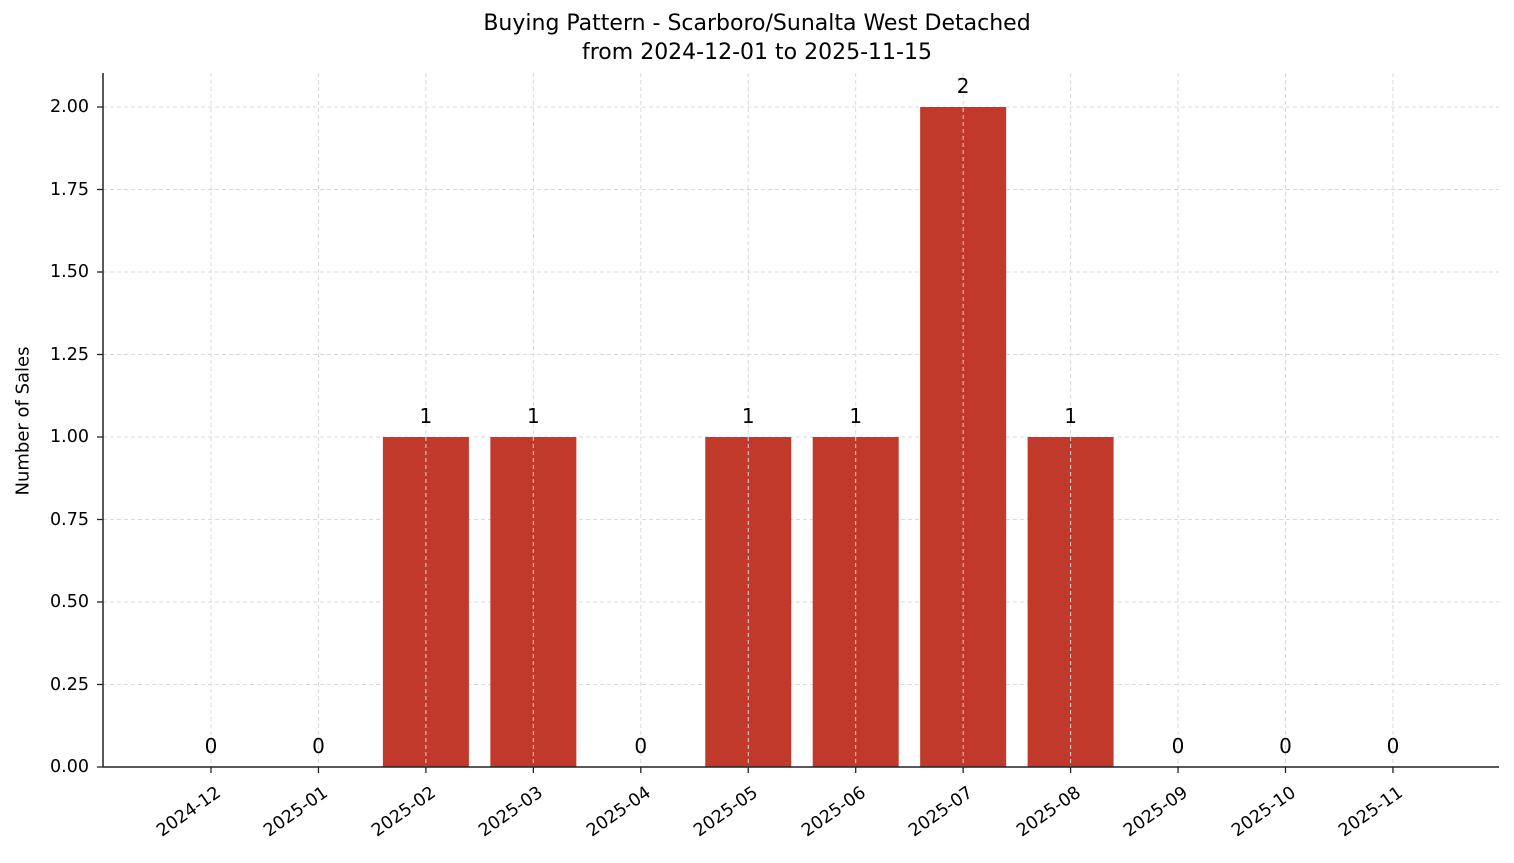  Describe the element at coordinates (69, 519) in the screenshot. I see `y-tick-label: 0.75` at that location.